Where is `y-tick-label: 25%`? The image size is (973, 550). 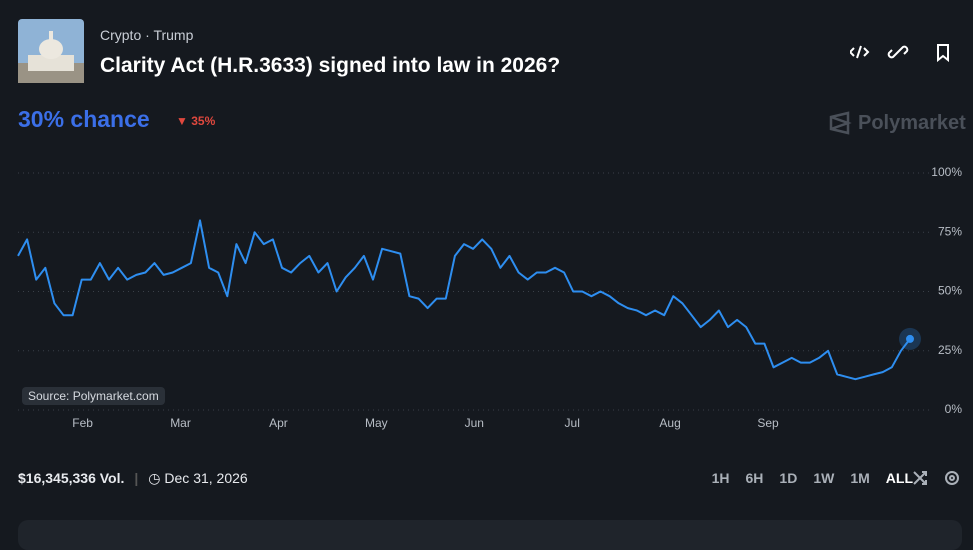
y-tick-label: 25% is located at coordinates (950, 350).